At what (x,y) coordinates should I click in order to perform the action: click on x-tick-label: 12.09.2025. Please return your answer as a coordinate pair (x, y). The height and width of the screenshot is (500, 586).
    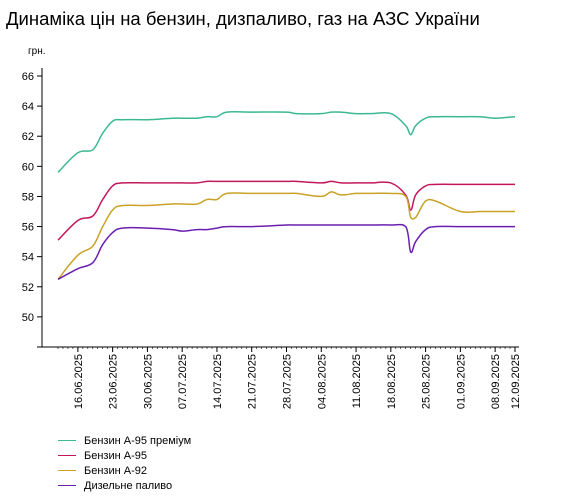
    Looking at the image, I should click on (516, 381).